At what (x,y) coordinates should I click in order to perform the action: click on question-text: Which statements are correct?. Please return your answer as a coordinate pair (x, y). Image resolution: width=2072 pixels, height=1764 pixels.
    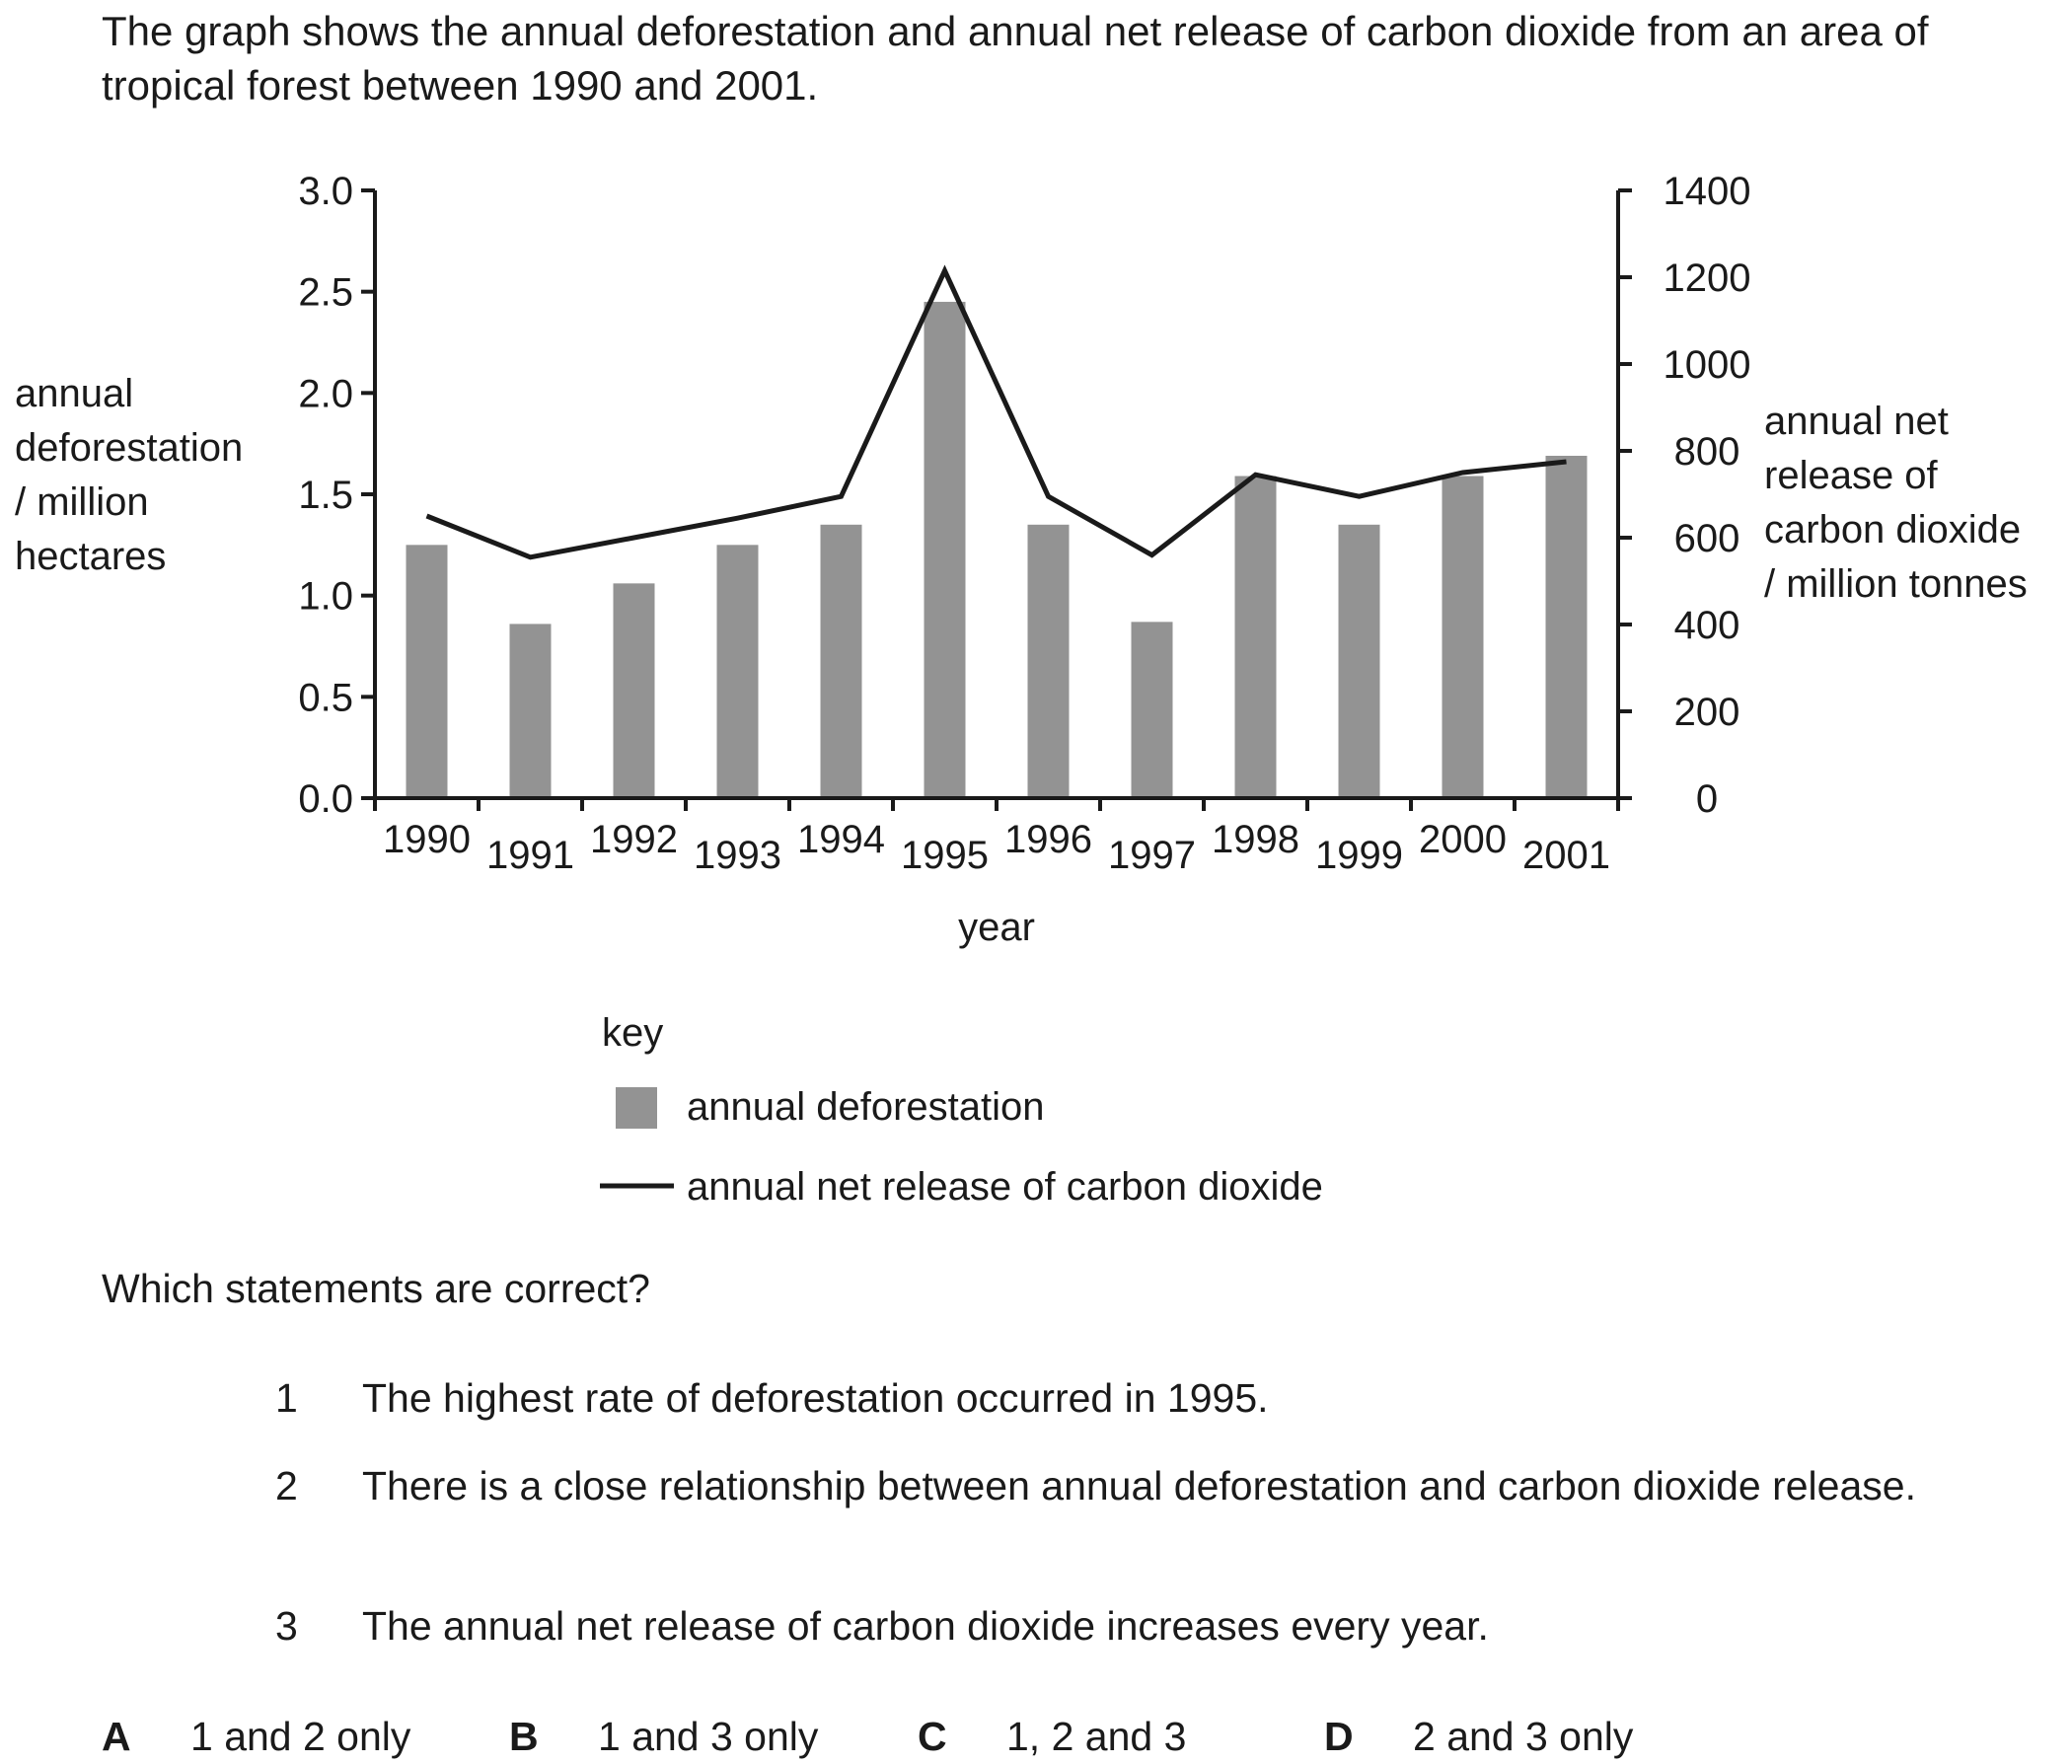
    Looking at the image, I should click on (376, 1289).